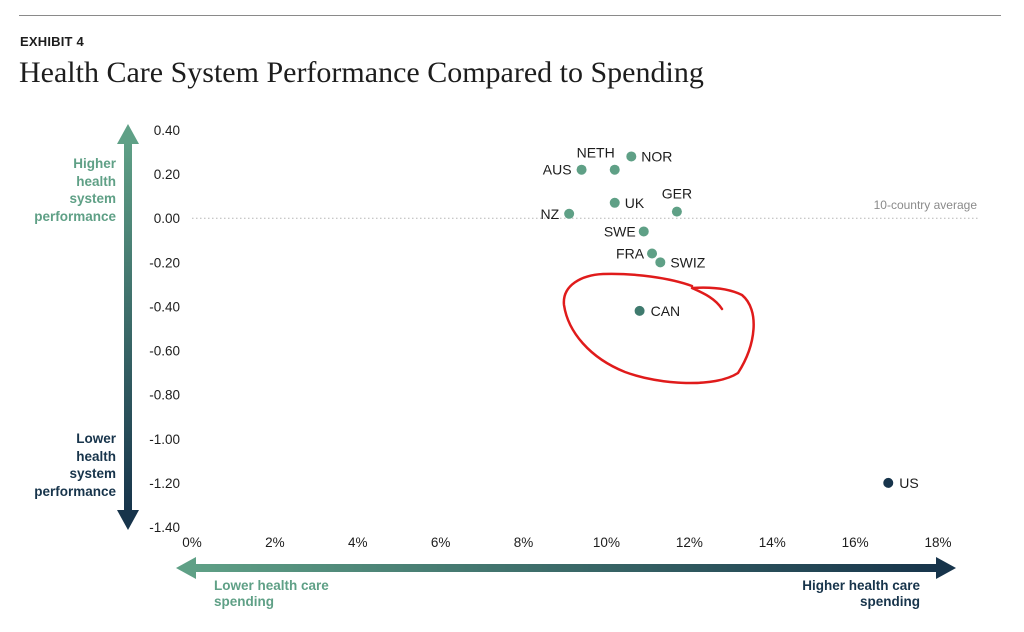 Image resolution: width=1024 pixels, height=632 pixels. What do you see at coordinates (639, 310) in the screenshot?
I see `point-can` at bounding box center [639, 310].